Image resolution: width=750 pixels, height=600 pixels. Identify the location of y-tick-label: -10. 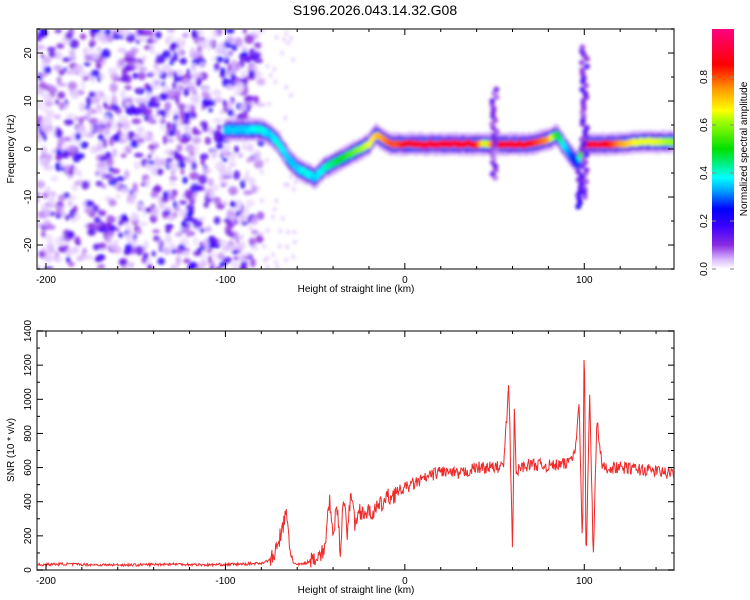
(28, 196).